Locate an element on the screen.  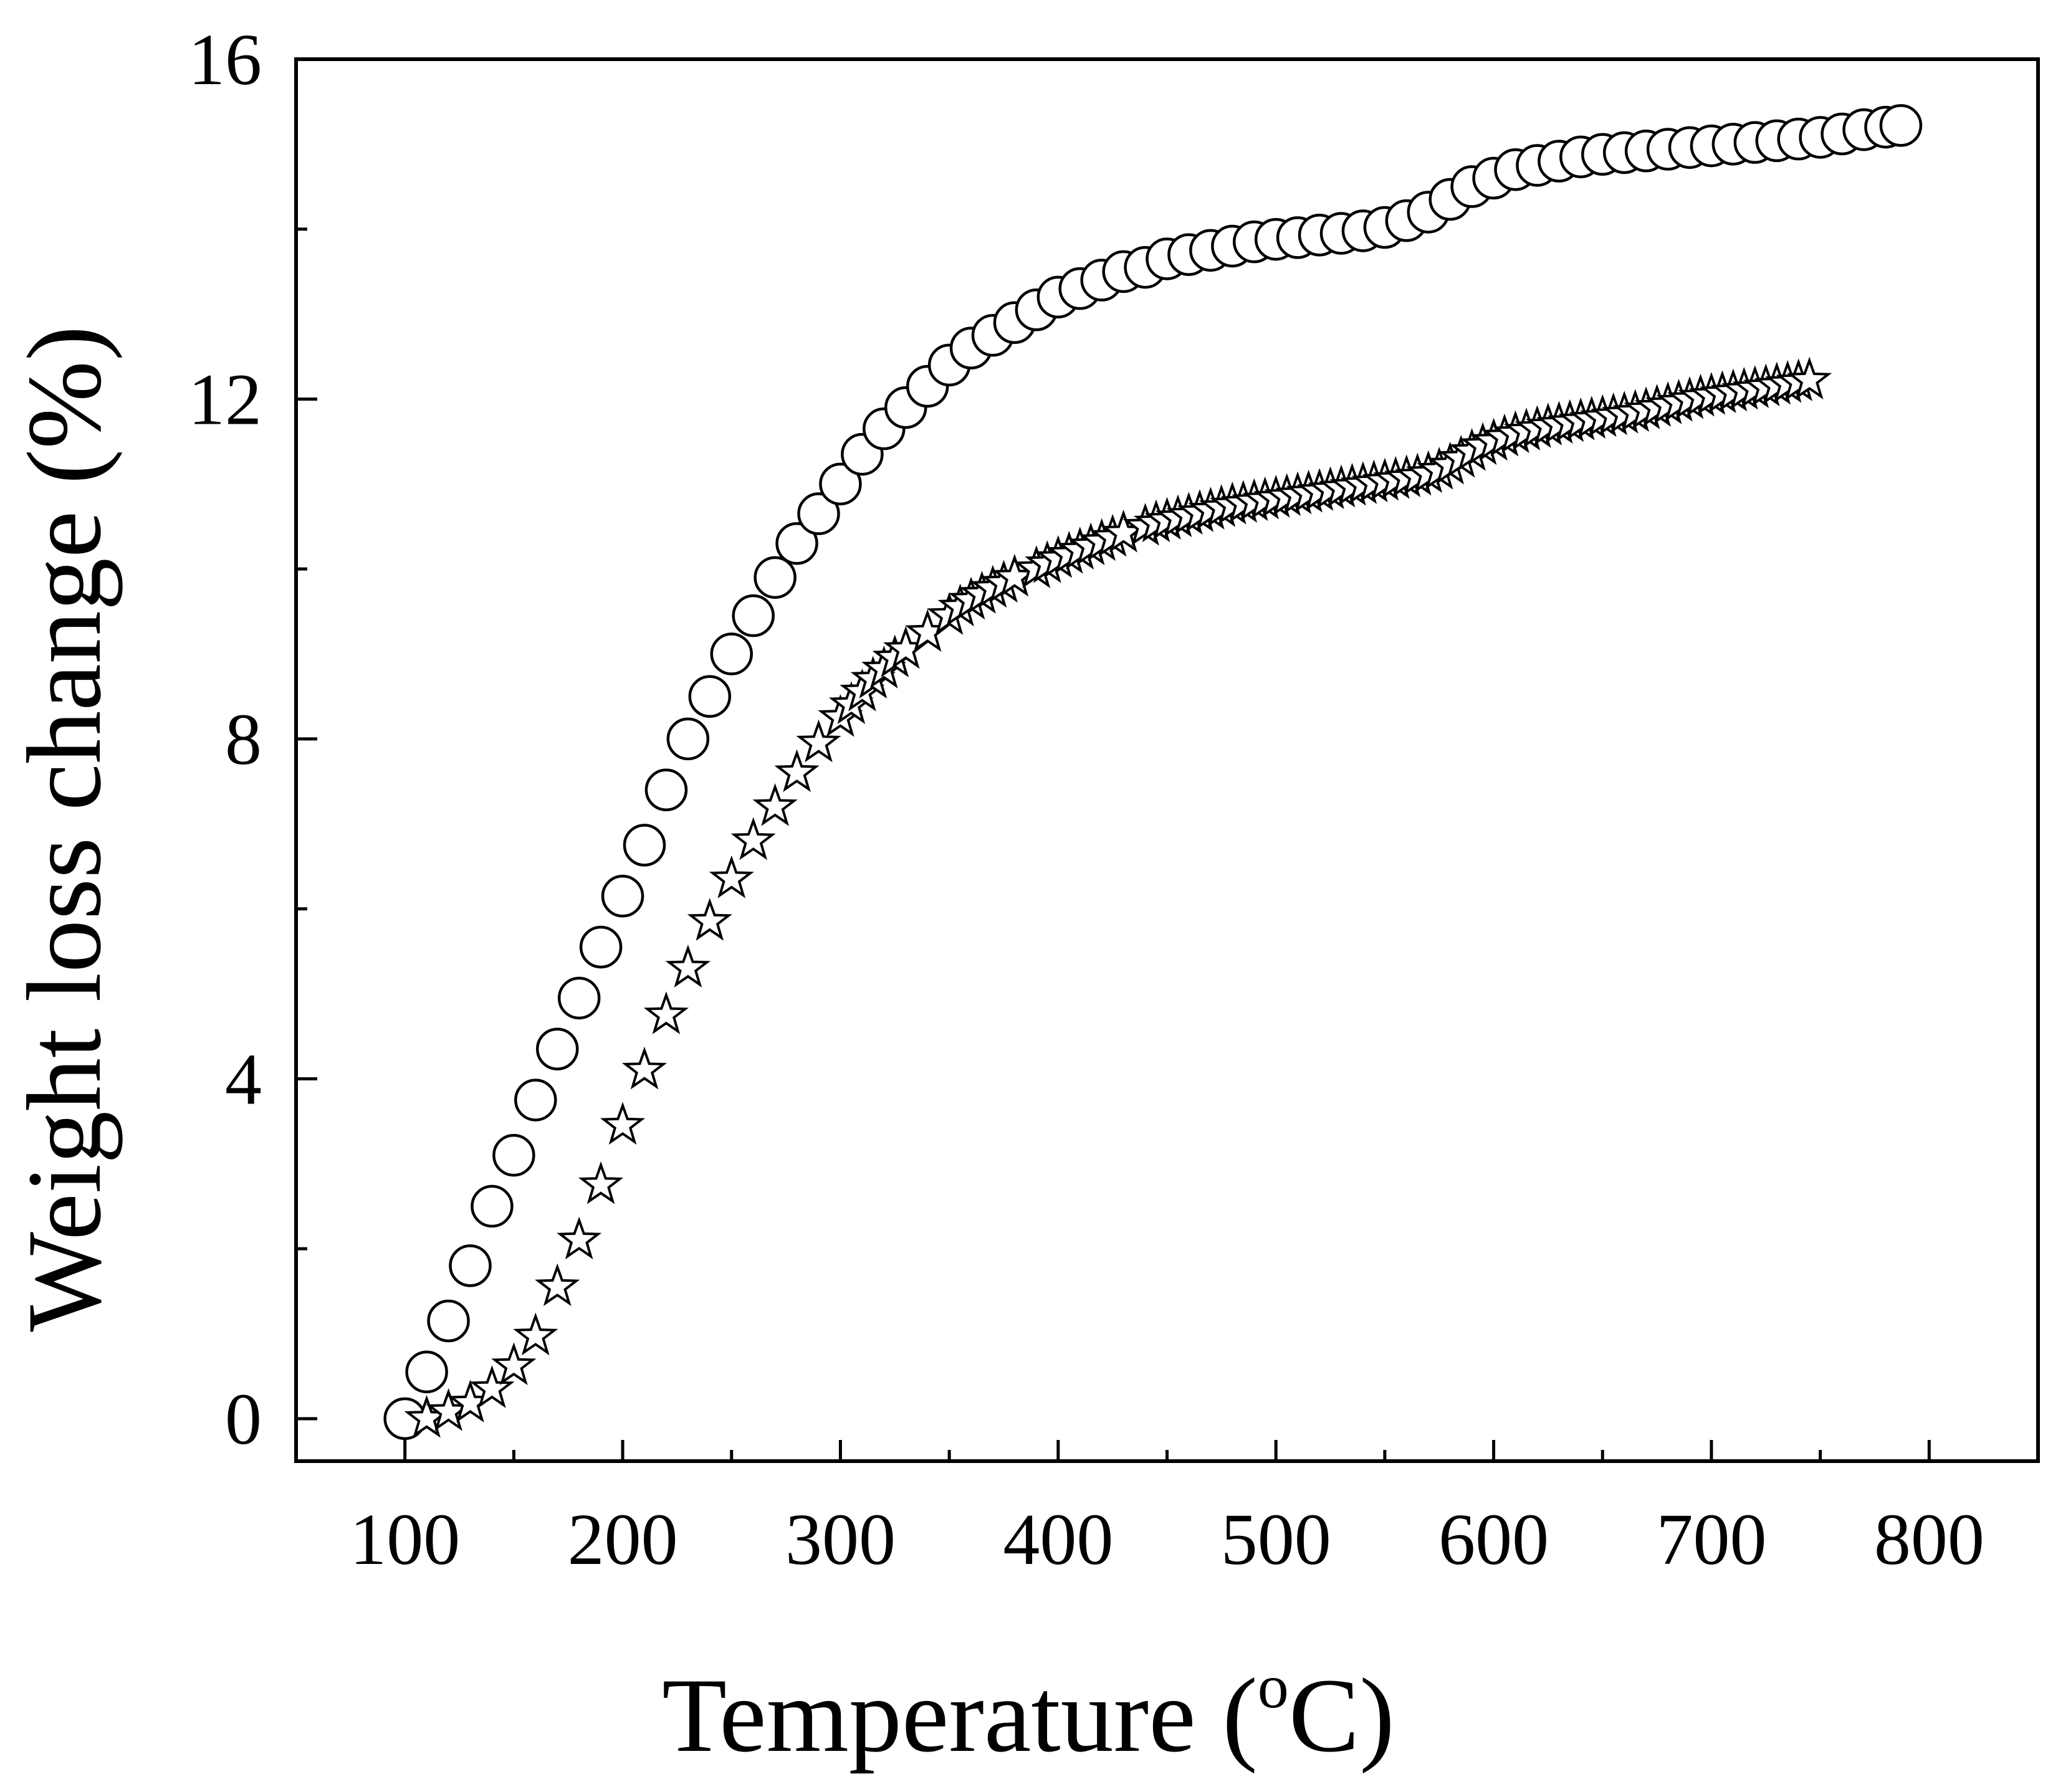
x-axis-title: Temperature (oC) is located at coordinates (1028, 1713).